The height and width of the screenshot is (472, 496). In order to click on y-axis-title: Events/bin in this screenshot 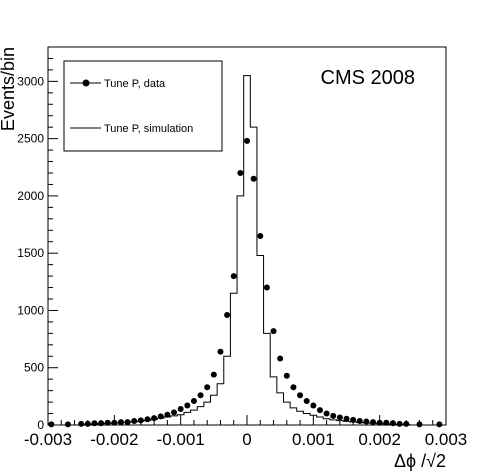, I will do `click(9, 89)`.